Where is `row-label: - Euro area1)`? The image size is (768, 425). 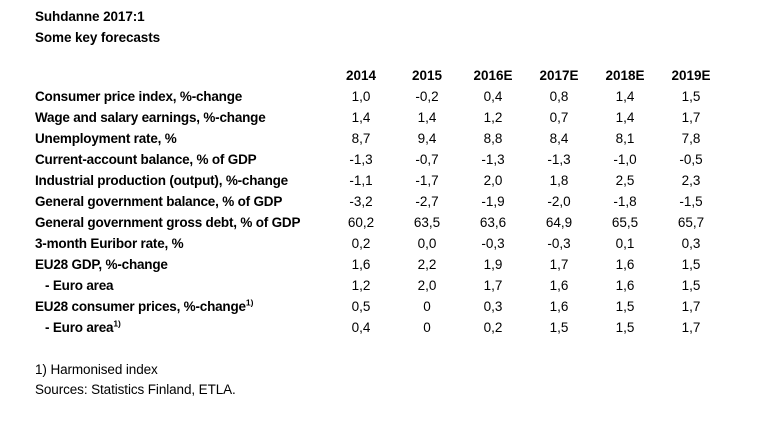
row-label: - Euro area1) is located at coordinates (181, 327).